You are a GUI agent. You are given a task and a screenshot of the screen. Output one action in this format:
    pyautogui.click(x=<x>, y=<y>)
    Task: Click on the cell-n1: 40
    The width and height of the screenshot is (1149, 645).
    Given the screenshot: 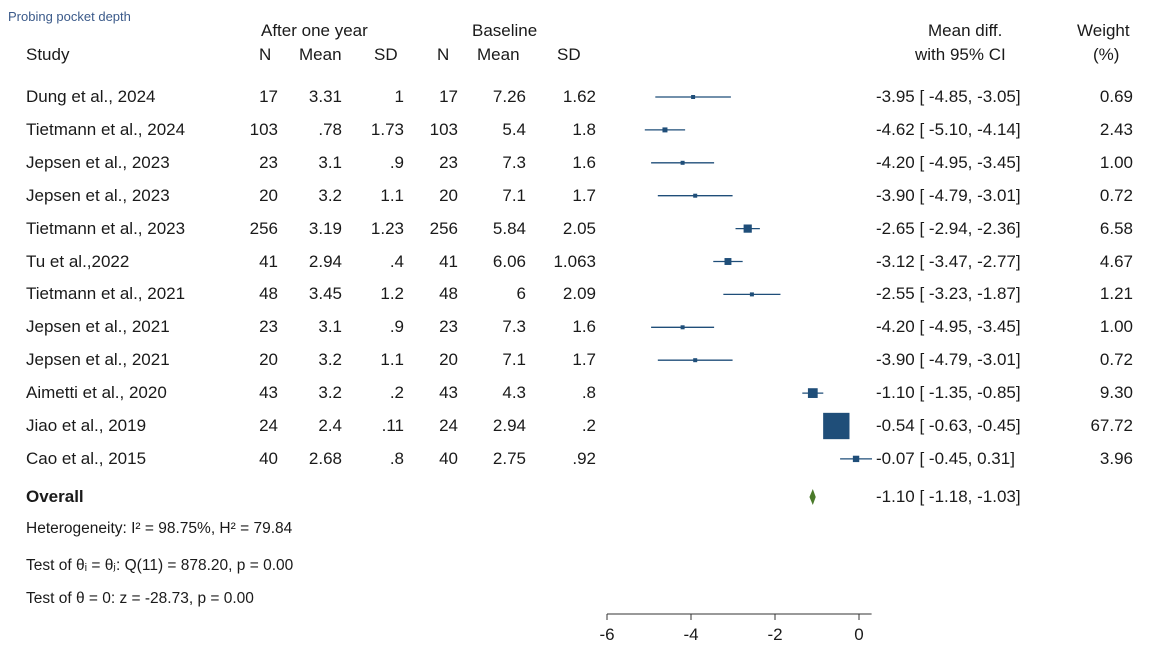 What is the action you would take?
    pyautogui.click(x=268, y=458)
    